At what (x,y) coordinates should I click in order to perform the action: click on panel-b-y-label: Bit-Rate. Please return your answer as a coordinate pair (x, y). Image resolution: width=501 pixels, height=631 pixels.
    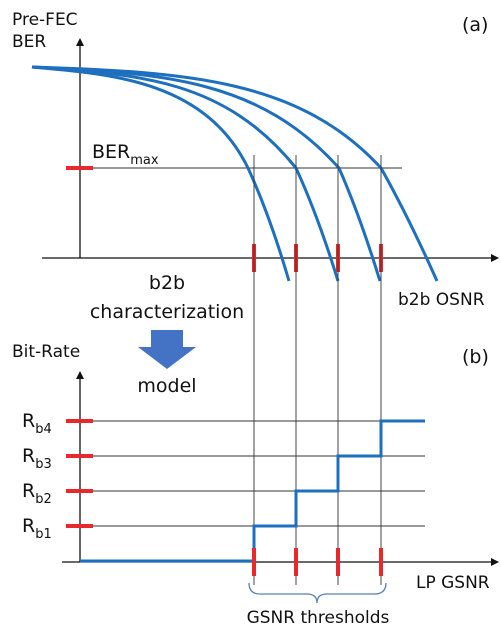
    Looking at the image, I should click on (46, 352).